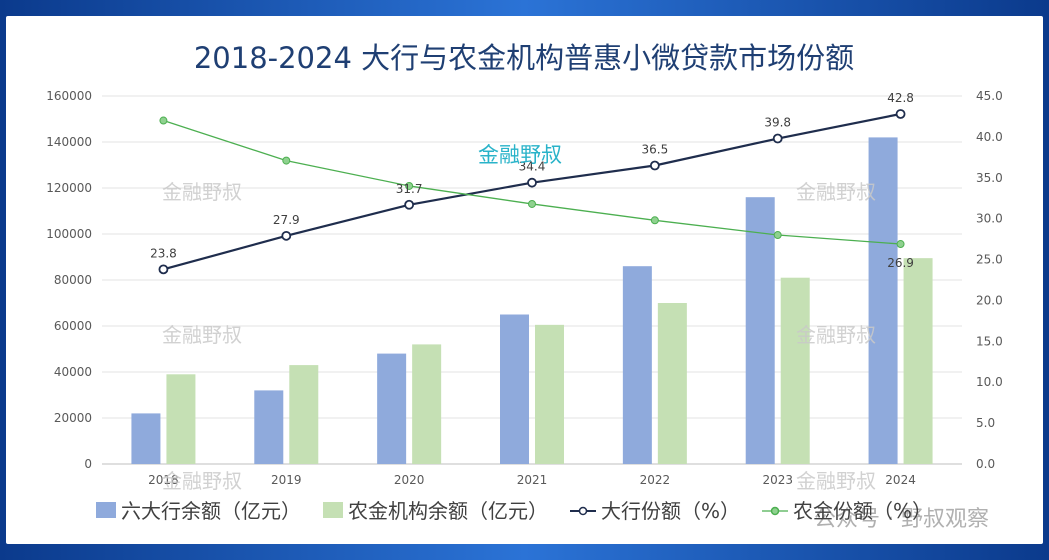  I want to click on legend-label: 六大行余额（亿元）, so click(211, 511).